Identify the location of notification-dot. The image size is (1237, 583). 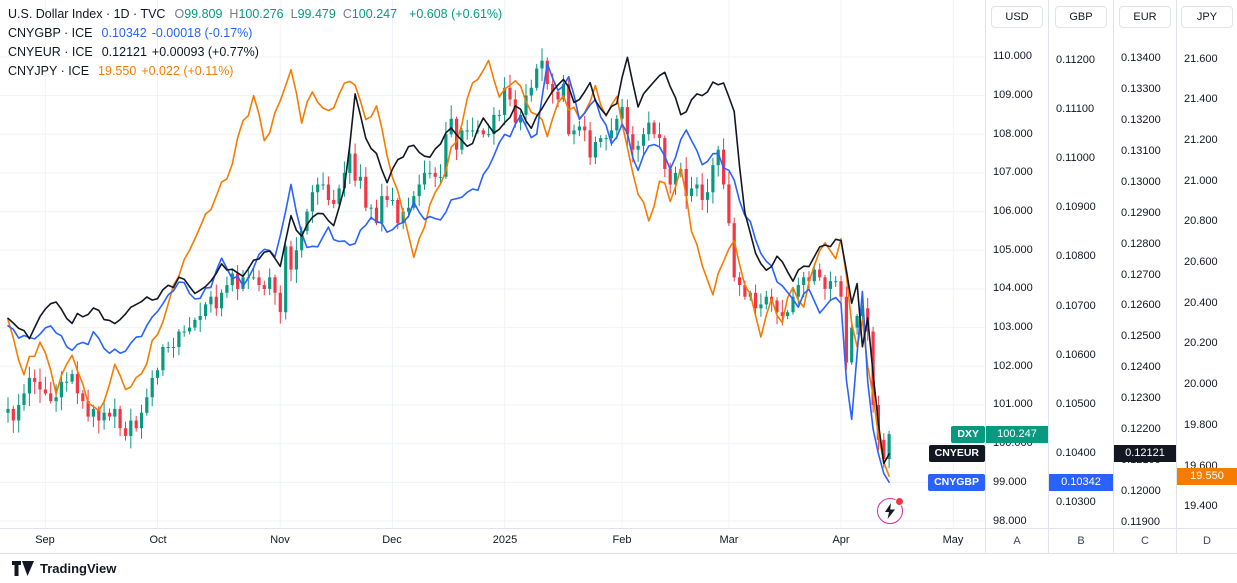
(899, 501).